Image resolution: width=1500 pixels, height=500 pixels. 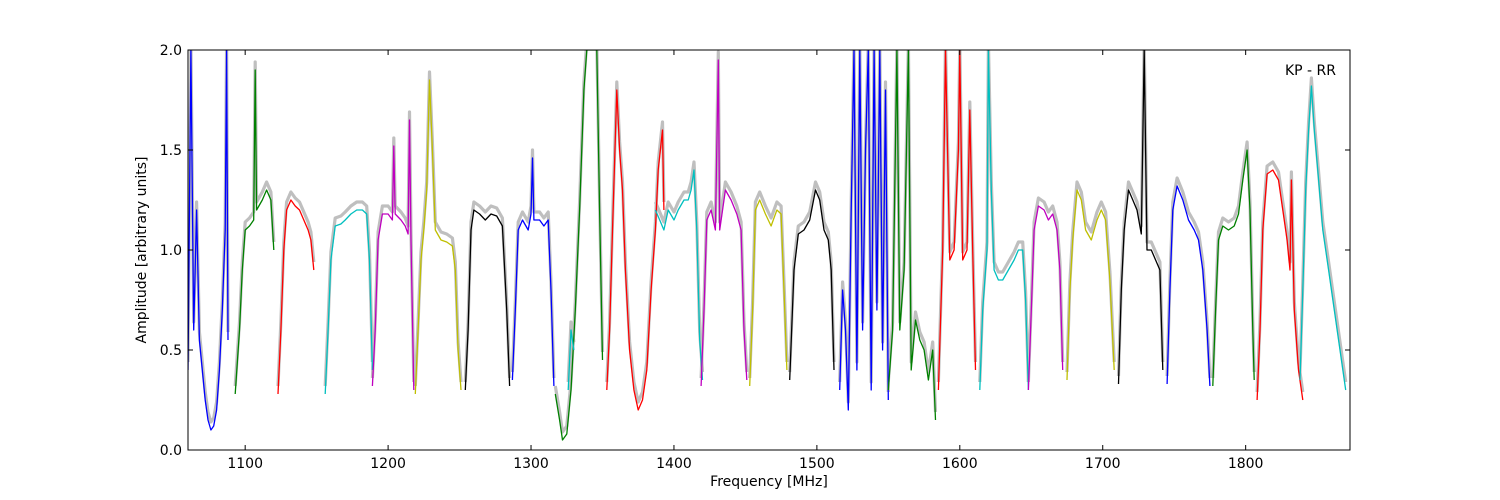 I want to click on y-tick-label-1.0: 1.0, so click(x=171, y=251).